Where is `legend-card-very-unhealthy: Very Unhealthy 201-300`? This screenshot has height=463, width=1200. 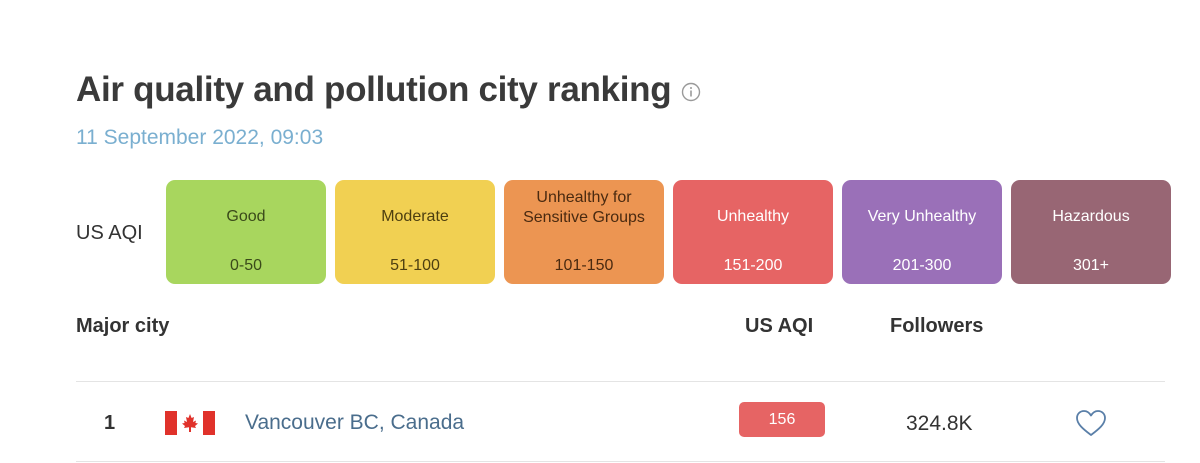 legend-card-very-unhealthy: Very Unhealthy 201-300 is located at coordinates (922, 232).